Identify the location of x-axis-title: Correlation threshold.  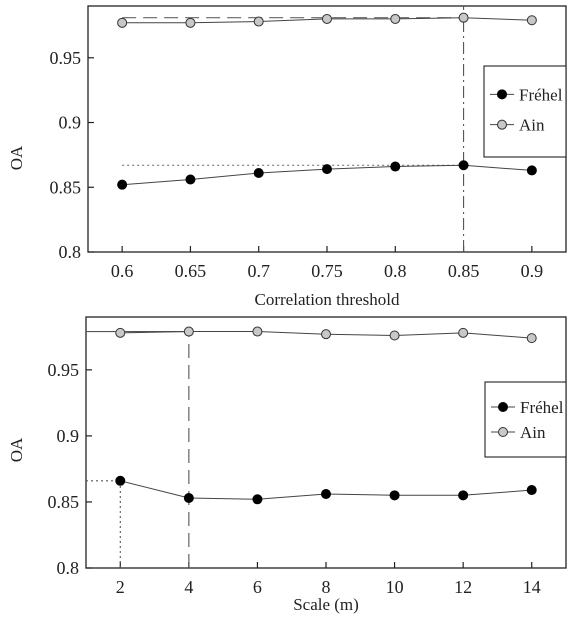
(327, 299).